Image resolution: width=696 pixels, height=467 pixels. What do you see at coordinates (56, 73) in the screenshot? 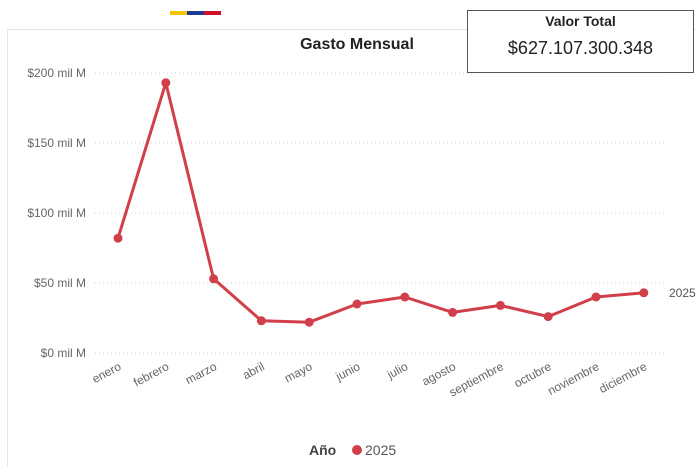
I see `y-tick-label: $200 mil M` at bounding box center [56, 73].